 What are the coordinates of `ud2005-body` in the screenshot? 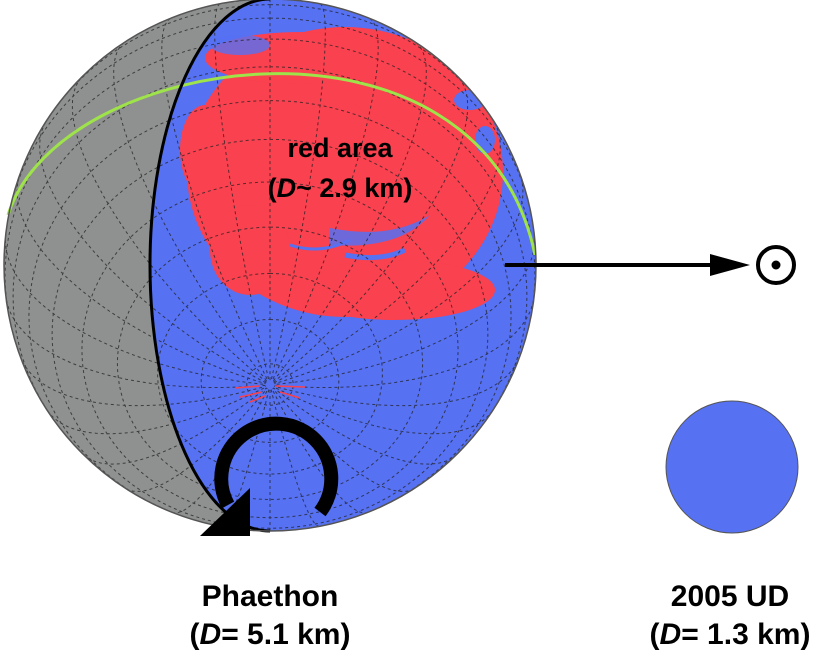 It's located at (732, 467).